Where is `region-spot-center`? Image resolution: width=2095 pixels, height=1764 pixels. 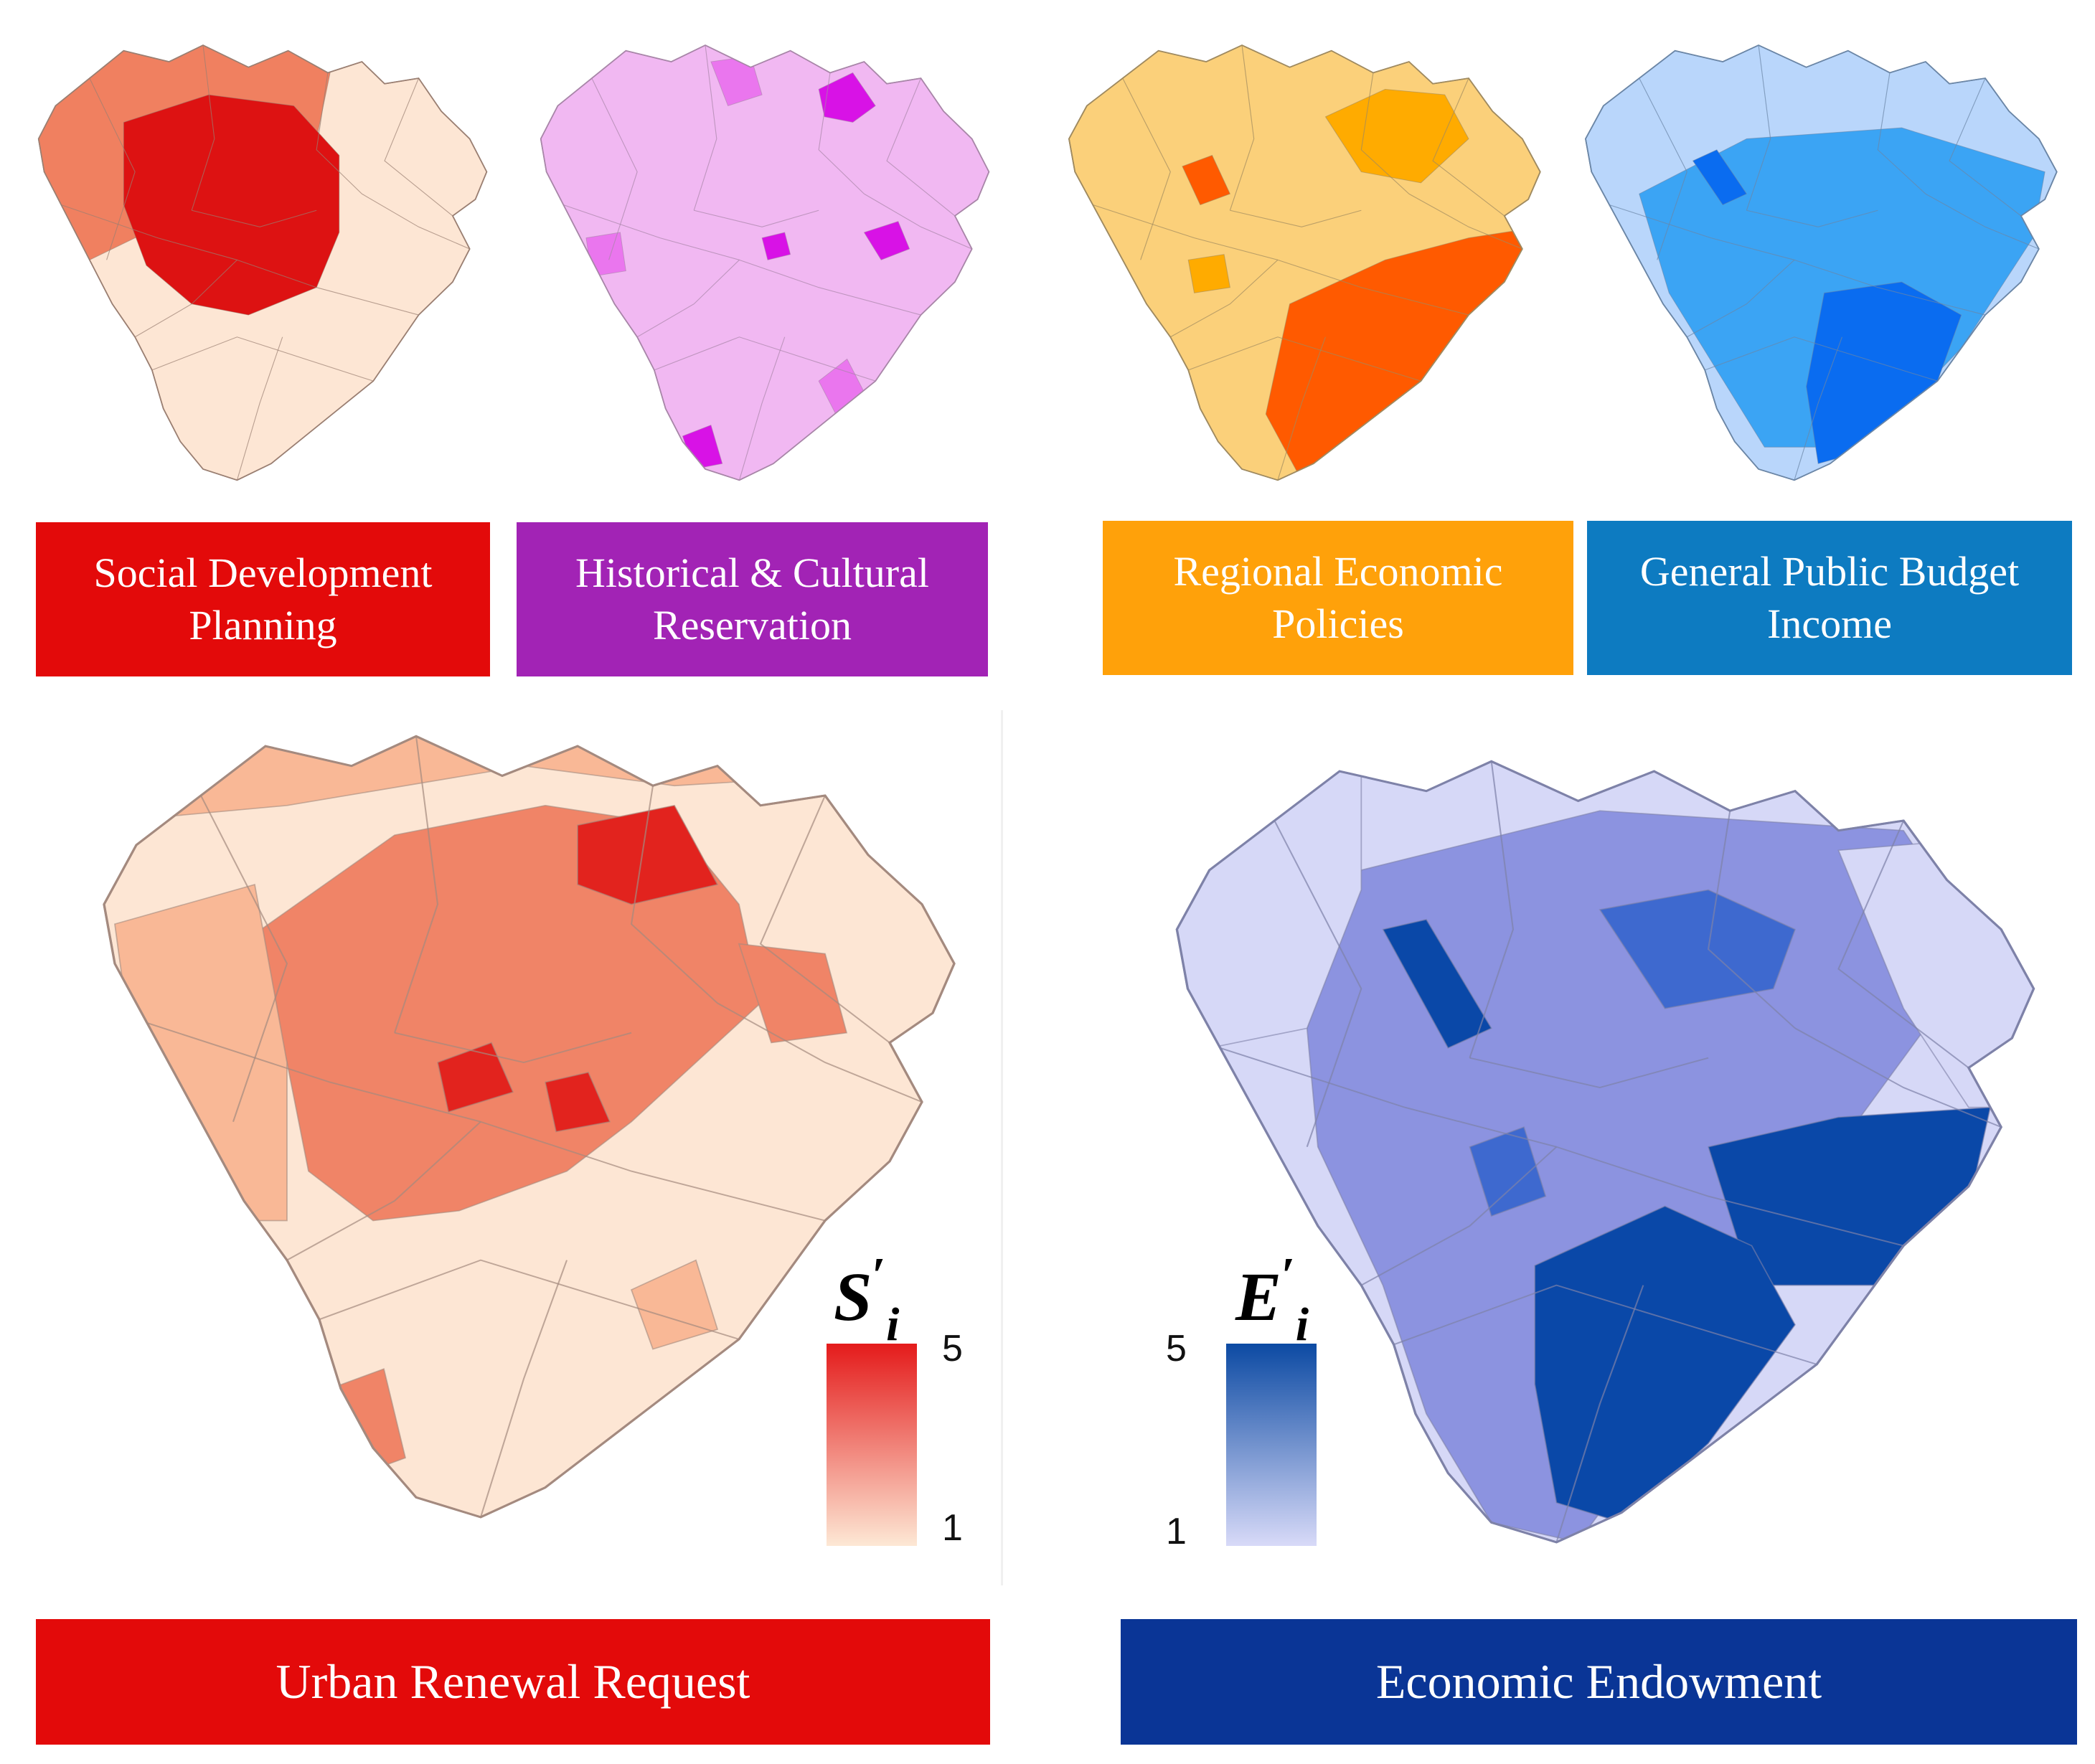
region-spot-center is located at coordinates (776, 246).